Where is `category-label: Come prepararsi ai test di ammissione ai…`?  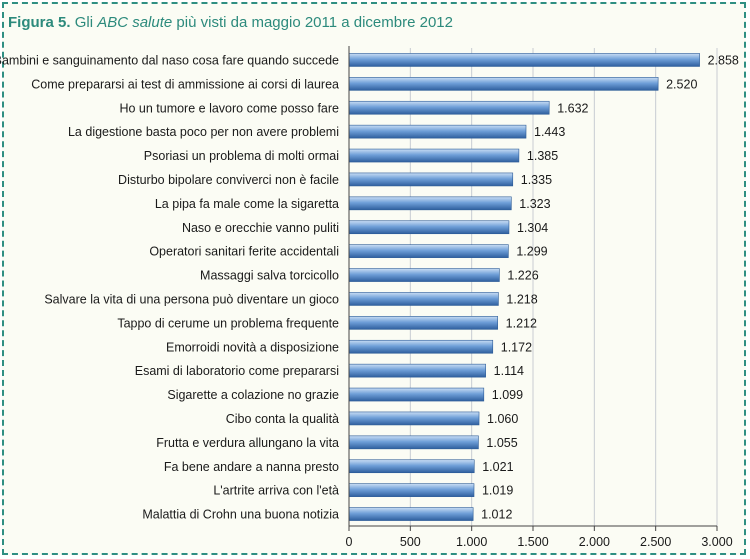
category-label: Come prepararsi ai test di ammissione ai… is located at coordinates (185, 84).